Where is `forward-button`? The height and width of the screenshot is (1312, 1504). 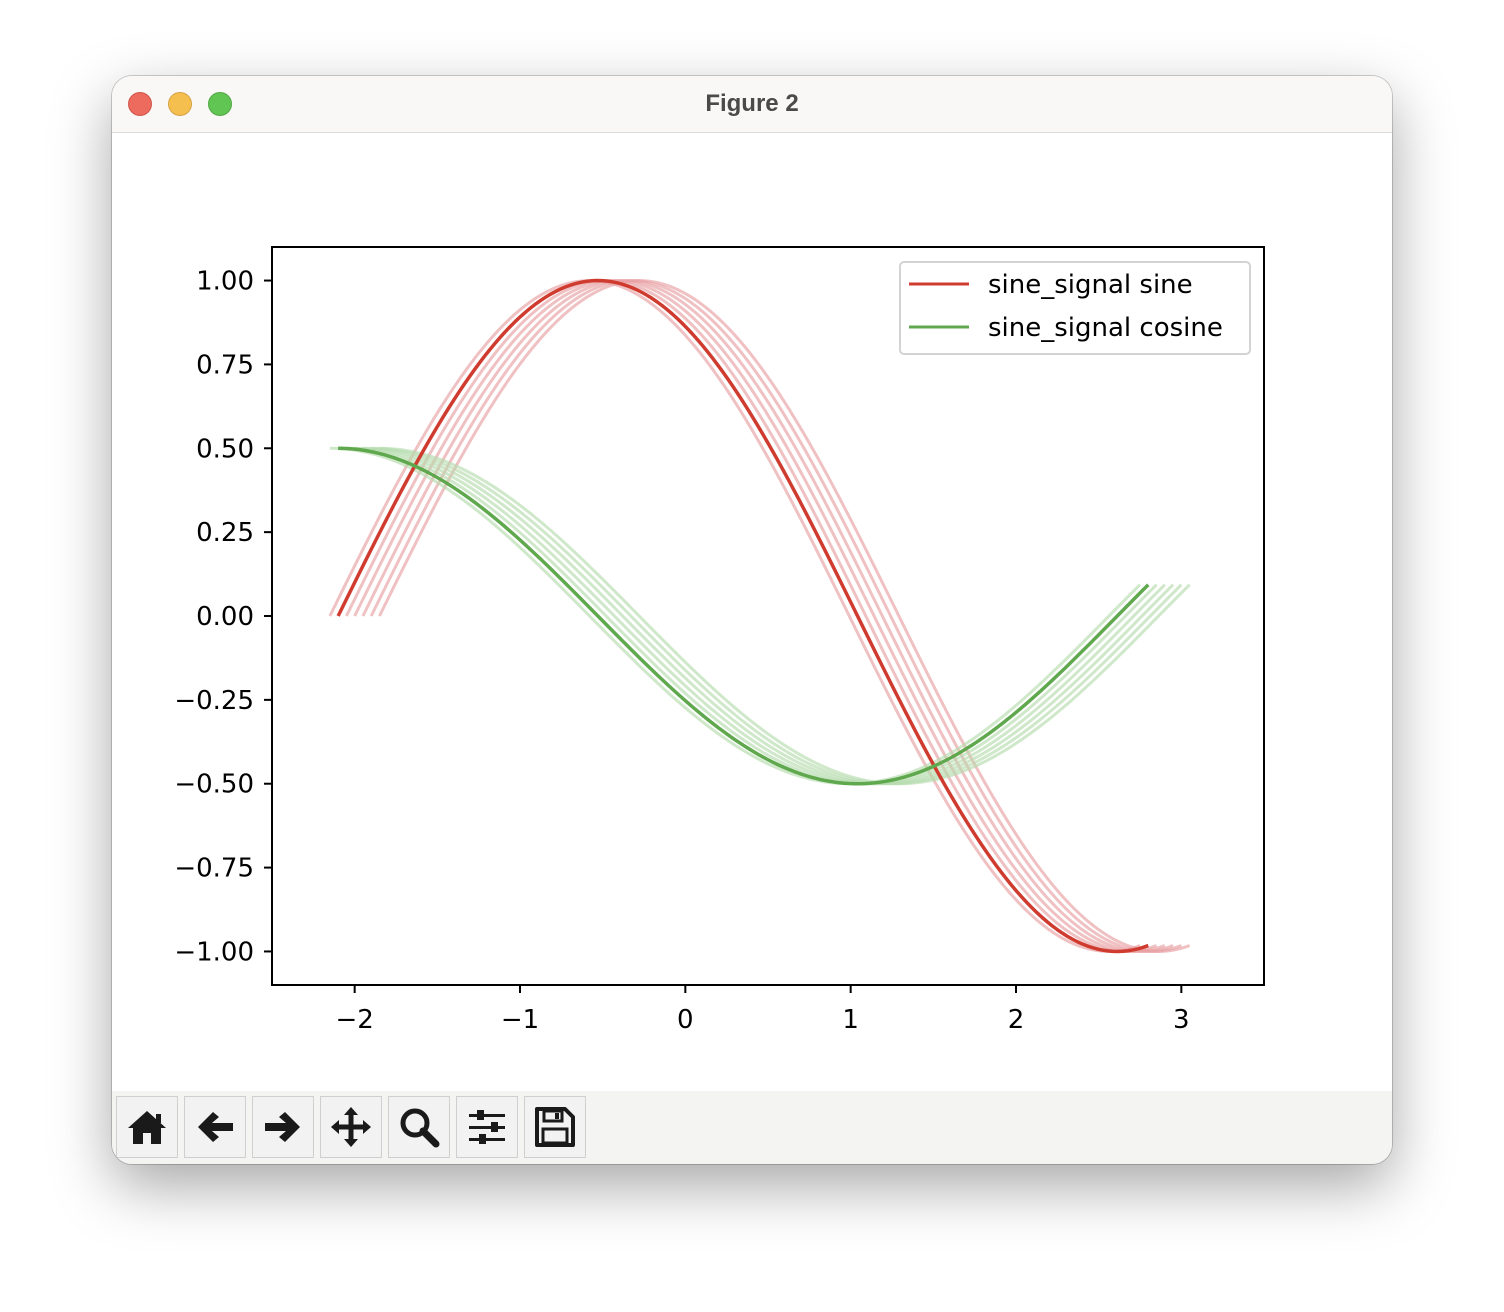
forward-button is located at coordinates (283, 1127).